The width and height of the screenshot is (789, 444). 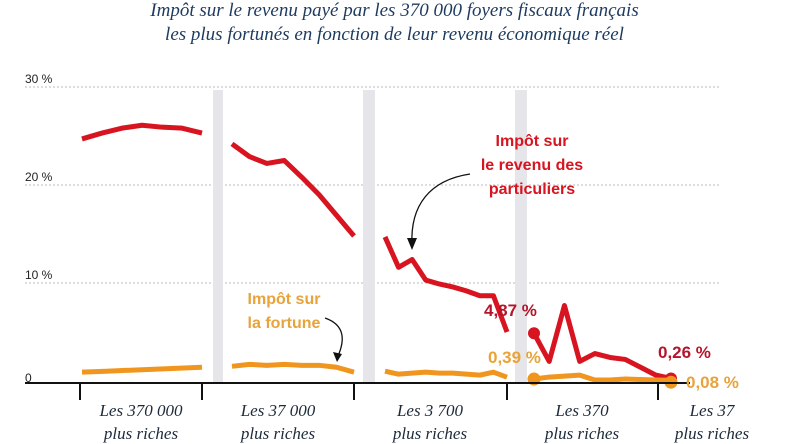 I want to click on ir-label-arrow, so click(x=441, y=209).